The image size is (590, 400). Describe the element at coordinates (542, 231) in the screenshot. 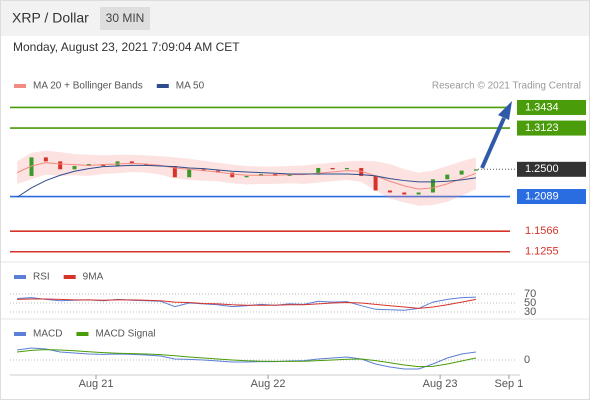

I see `level-label: 1.1566` at that location.